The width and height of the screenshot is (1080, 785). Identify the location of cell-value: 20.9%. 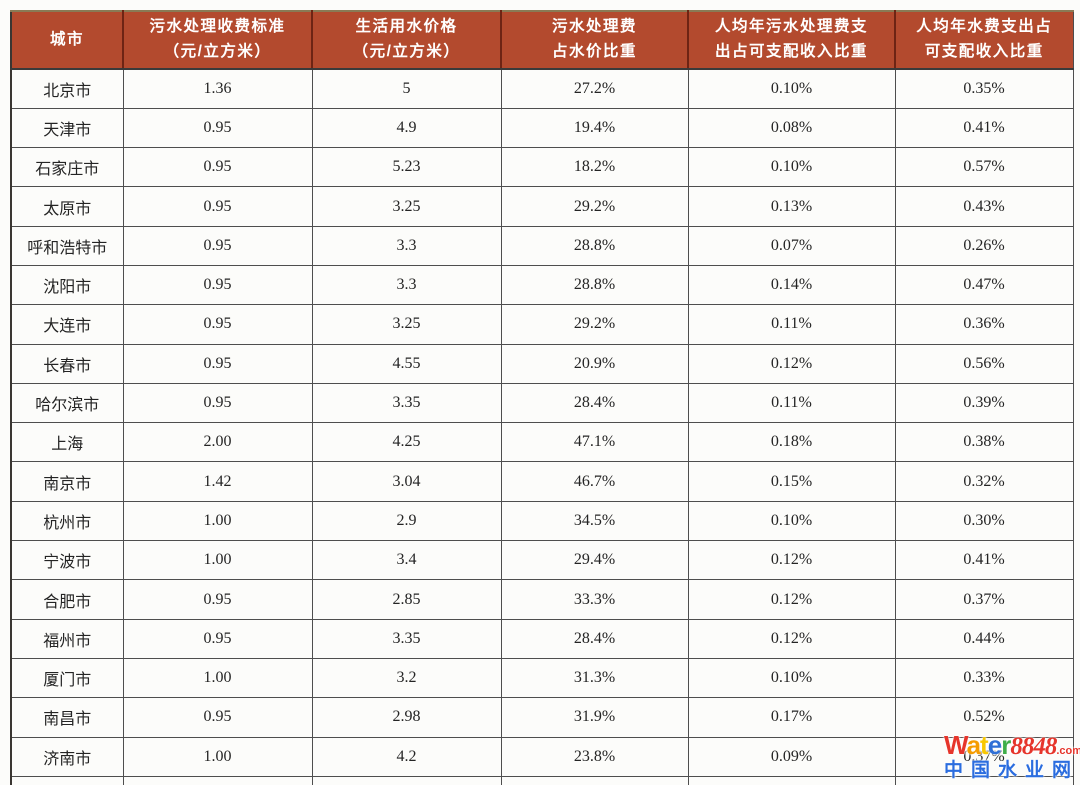
(594, 363).